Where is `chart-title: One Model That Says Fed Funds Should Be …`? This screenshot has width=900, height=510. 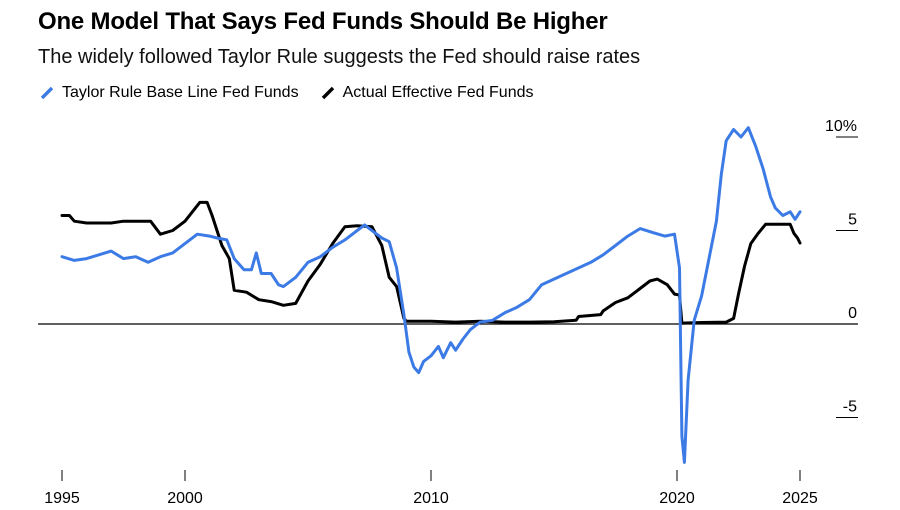
chart-title: One Model That Says Fed Funds Should Be … is located at coordinates (323, 21).